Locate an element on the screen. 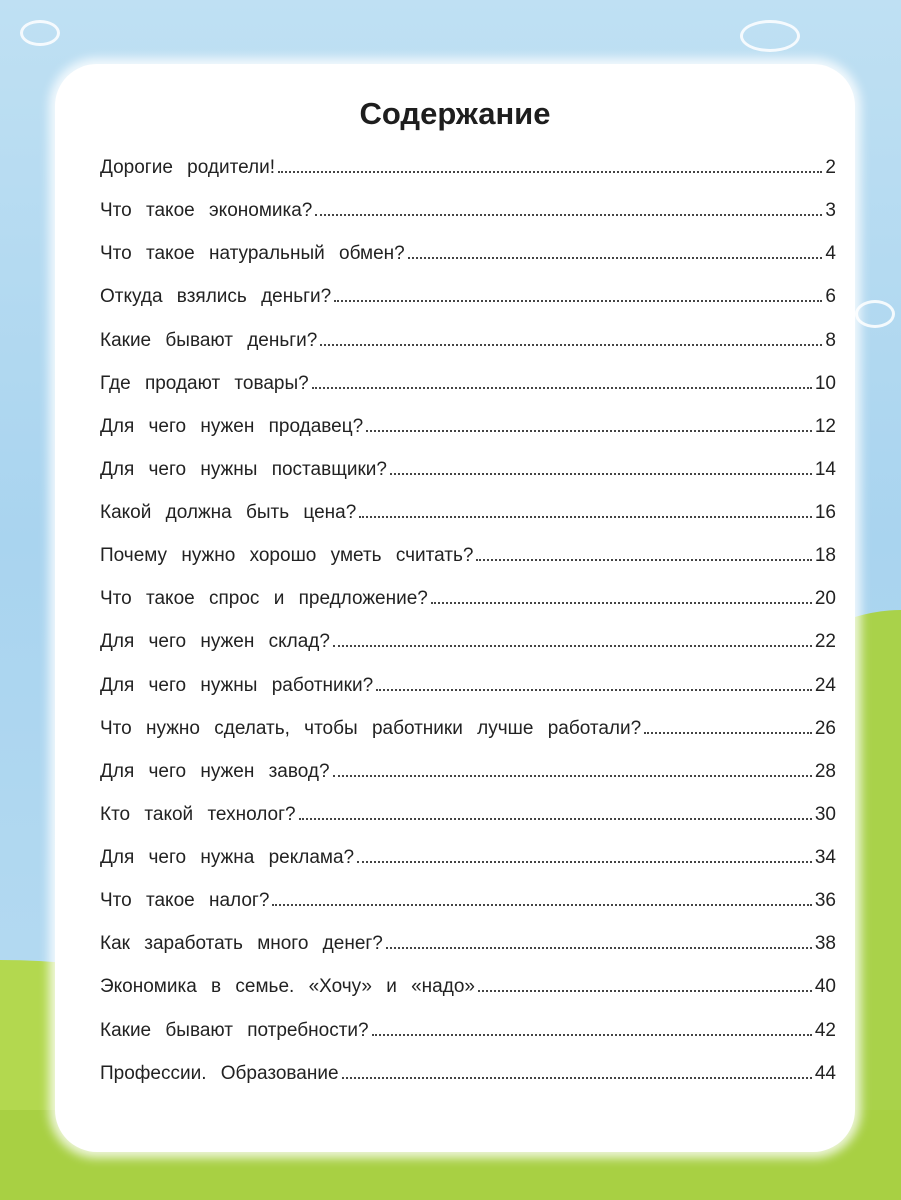 The image size is (901, 1200). toc-entry-page: 38 is located at coordinates (825, 944).